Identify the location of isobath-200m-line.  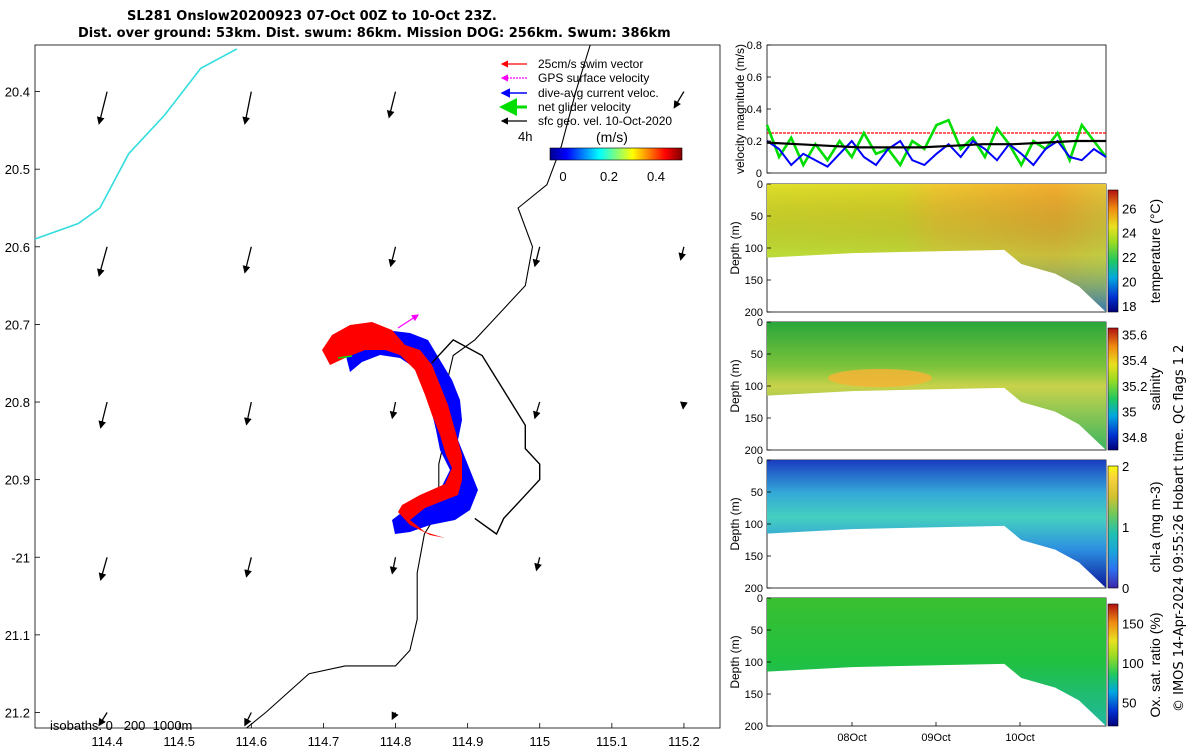
(136, 144).